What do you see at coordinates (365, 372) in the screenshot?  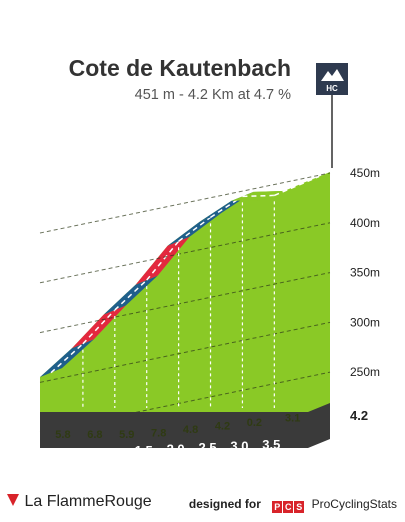 I see `elevation-tick-label: 250m` at bounding box center [365, 372].